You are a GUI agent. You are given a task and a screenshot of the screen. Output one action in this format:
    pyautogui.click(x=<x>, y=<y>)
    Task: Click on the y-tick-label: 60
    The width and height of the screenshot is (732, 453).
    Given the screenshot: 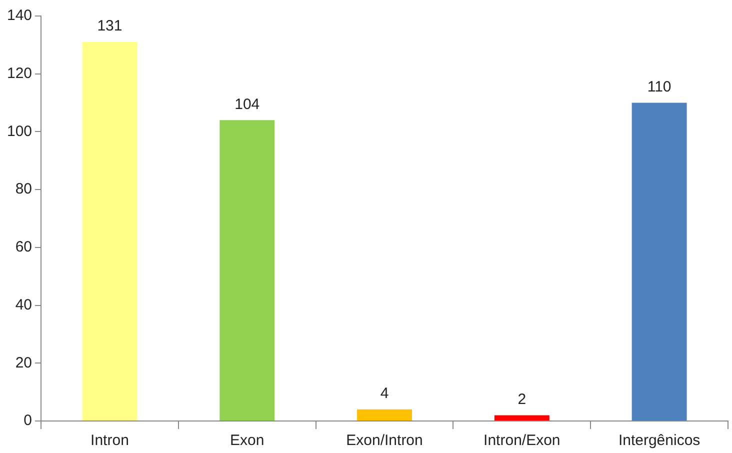 What is the action you would take?
    pyautogui.click(x=23, y=247)
    